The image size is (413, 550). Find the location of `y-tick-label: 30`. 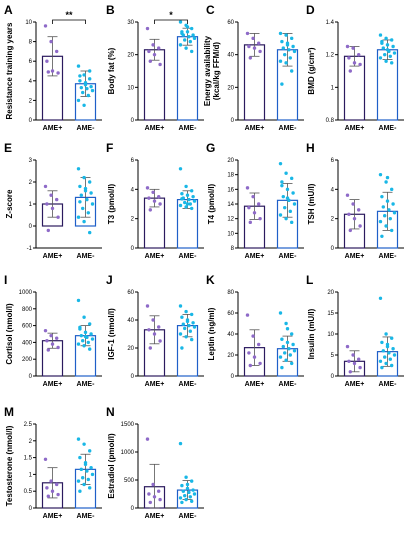

y-tick-label: 30 is located at coordinates (130, 23).